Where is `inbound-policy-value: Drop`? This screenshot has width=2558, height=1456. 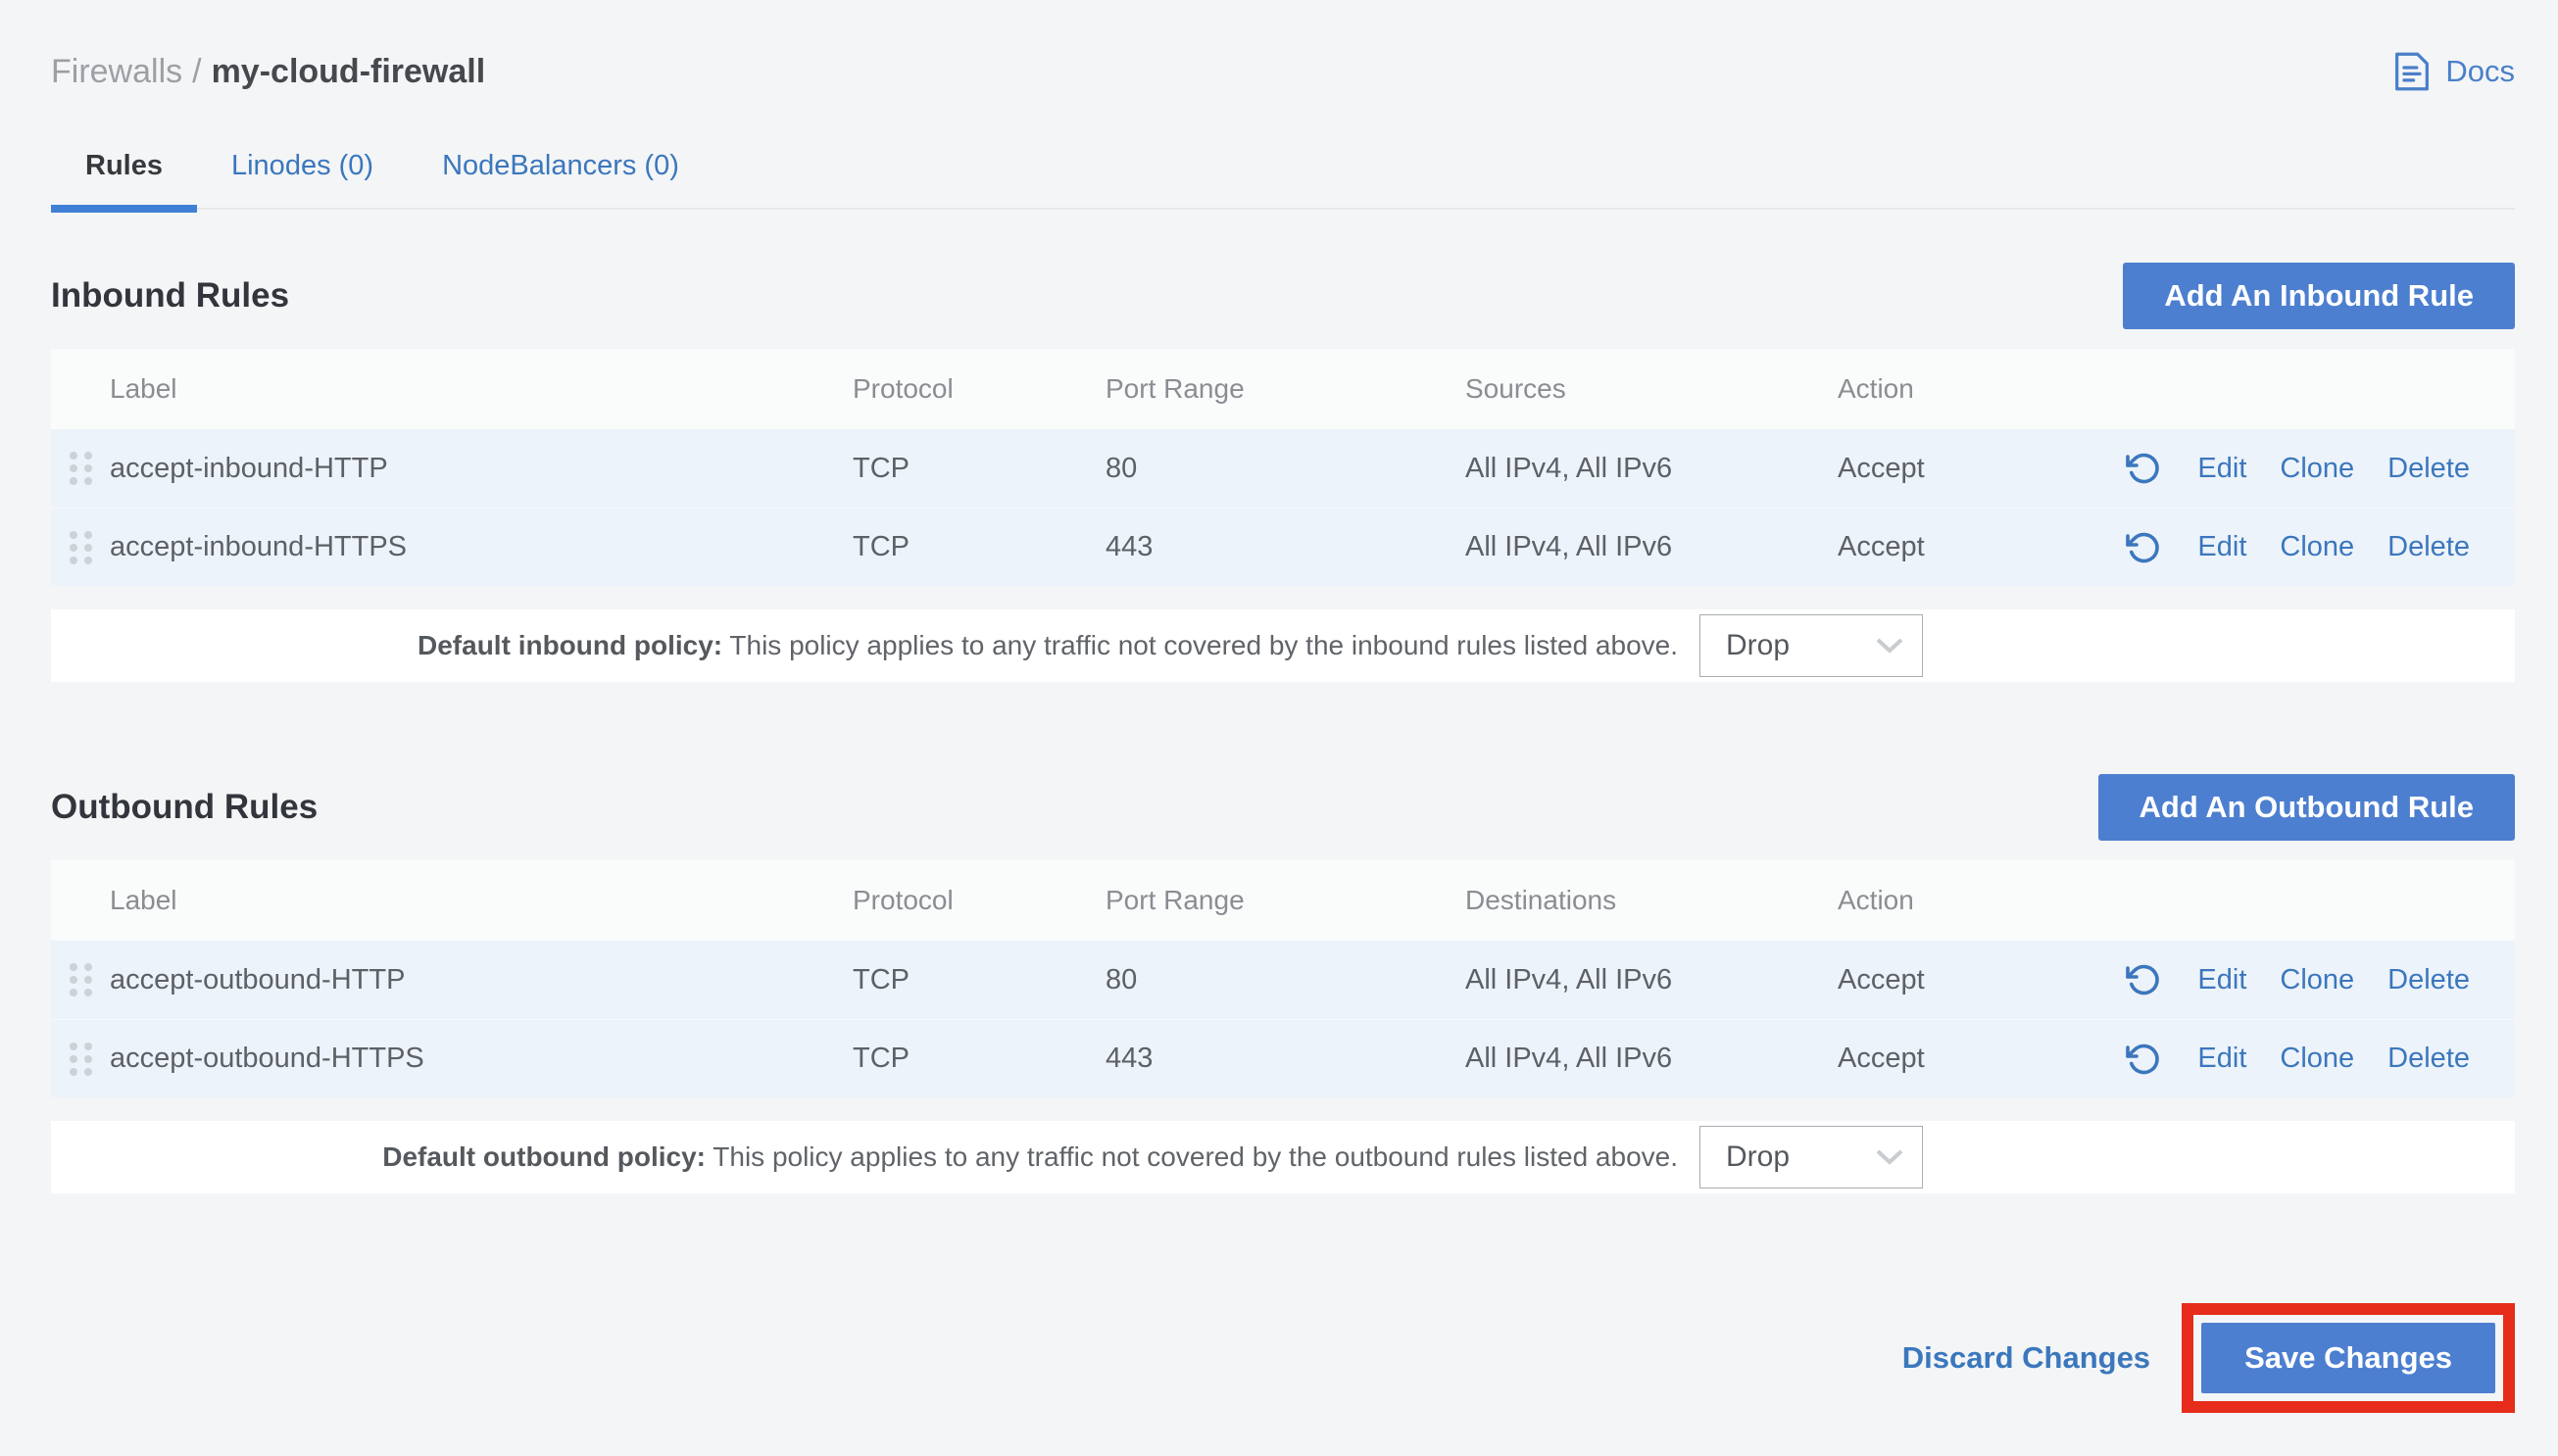
inbound-policy-value: Drop is located at coordinates (1758, 645).